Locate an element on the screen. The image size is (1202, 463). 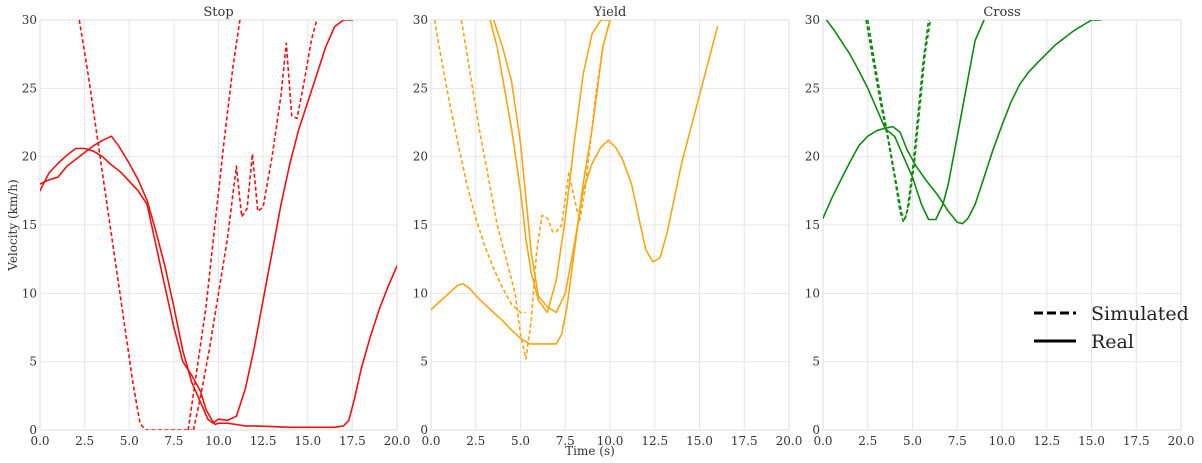
series-group is located at coordinates (962, 122).